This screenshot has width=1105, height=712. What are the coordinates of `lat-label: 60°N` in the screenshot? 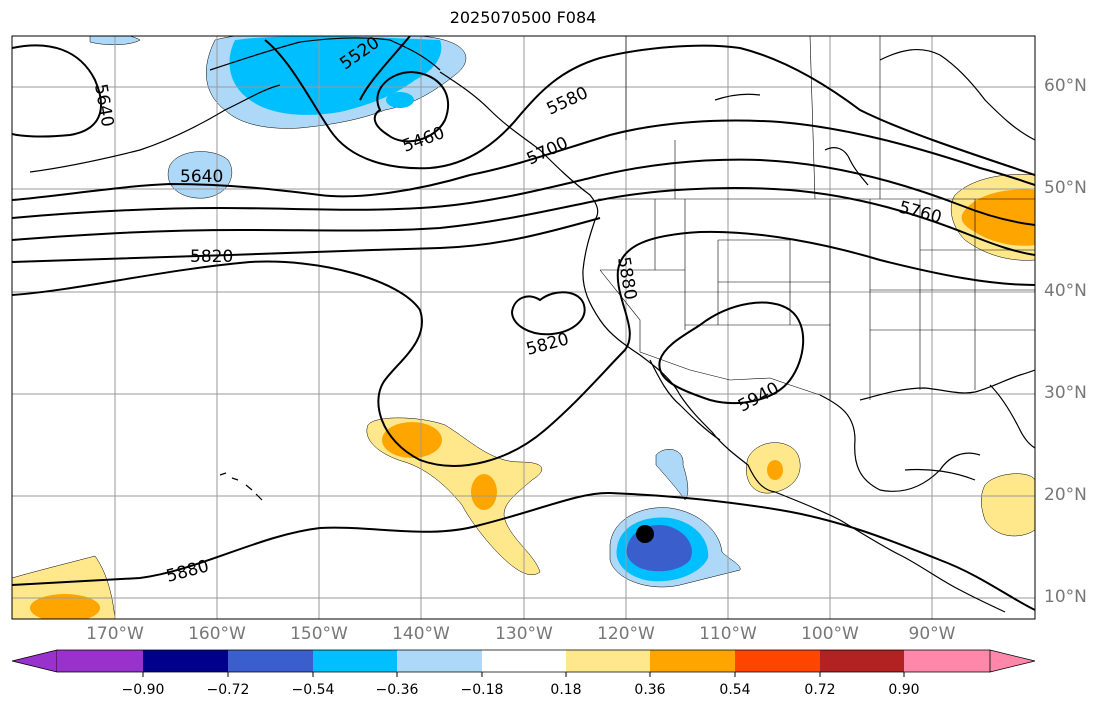 It's located at (1065, 86).